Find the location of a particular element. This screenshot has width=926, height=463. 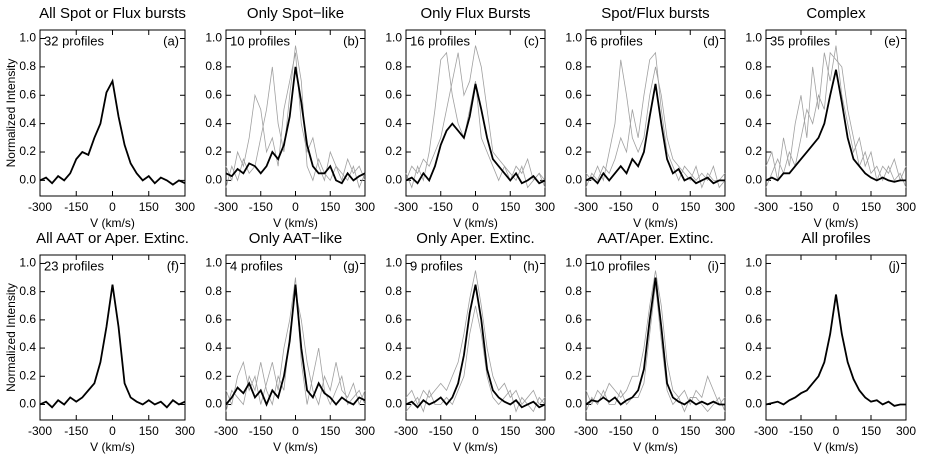

profile-count: 6 profiles is located at coordinates (616, 40).